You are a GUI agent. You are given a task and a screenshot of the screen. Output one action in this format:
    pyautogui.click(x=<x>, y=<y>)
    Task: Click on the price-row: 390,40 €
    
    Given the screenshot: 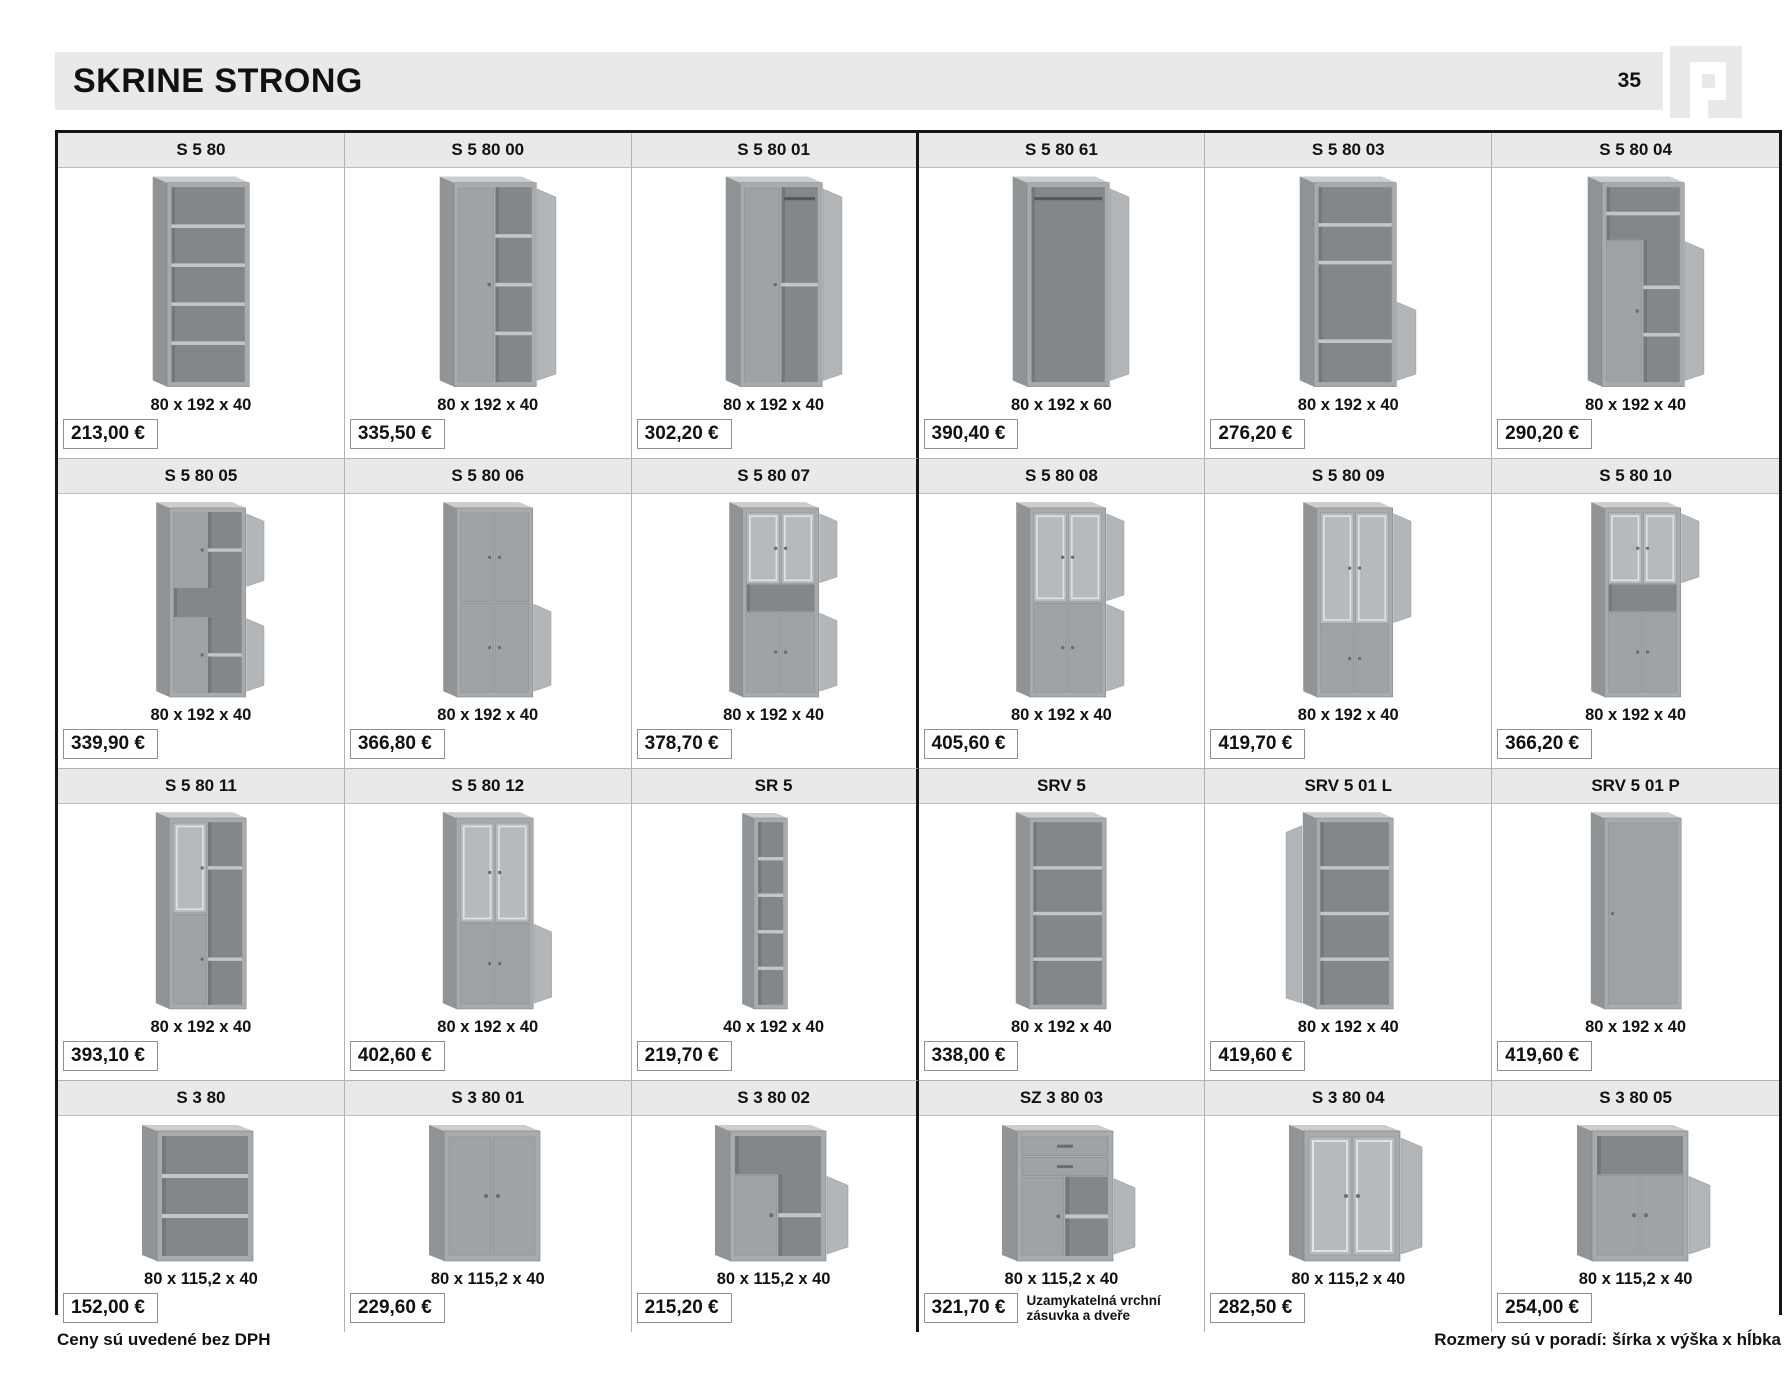 What is the action you would take?
    pyautogui.click(x=1062, y=438)
    